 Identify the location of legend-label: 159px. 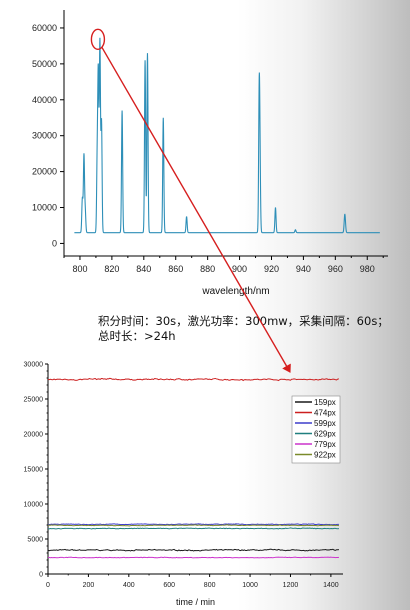
(325, 402).